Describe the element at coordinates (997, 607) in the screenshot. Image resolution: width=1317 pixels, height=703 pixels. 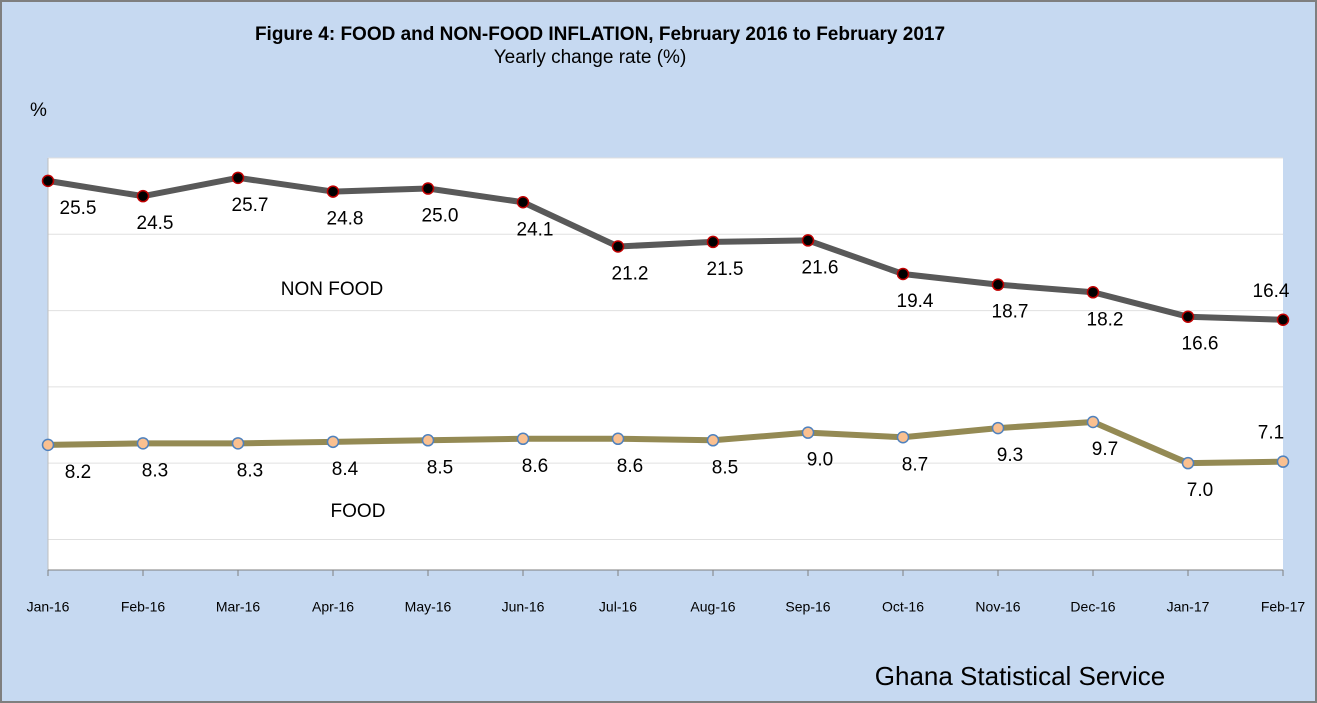
I see `x-tick-label: Nov-16` at that location.